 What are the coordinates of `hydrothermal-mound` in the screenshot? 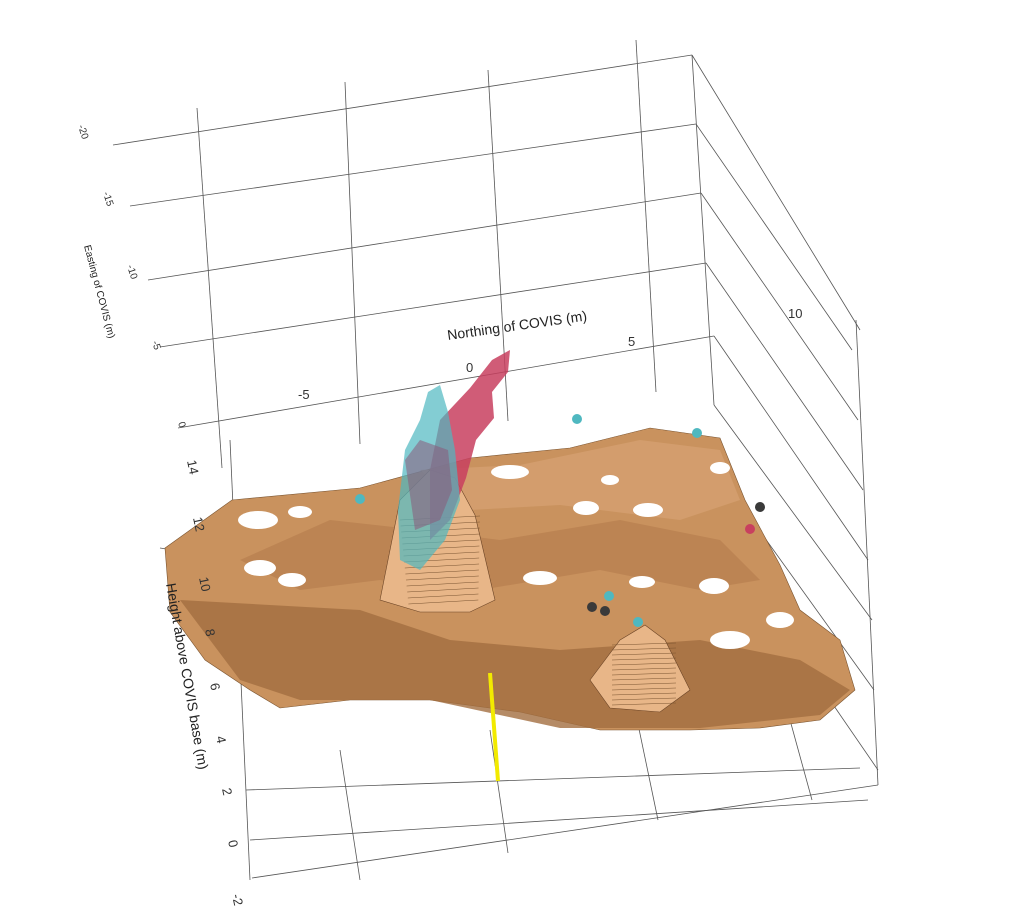 It's located at (640, 668).